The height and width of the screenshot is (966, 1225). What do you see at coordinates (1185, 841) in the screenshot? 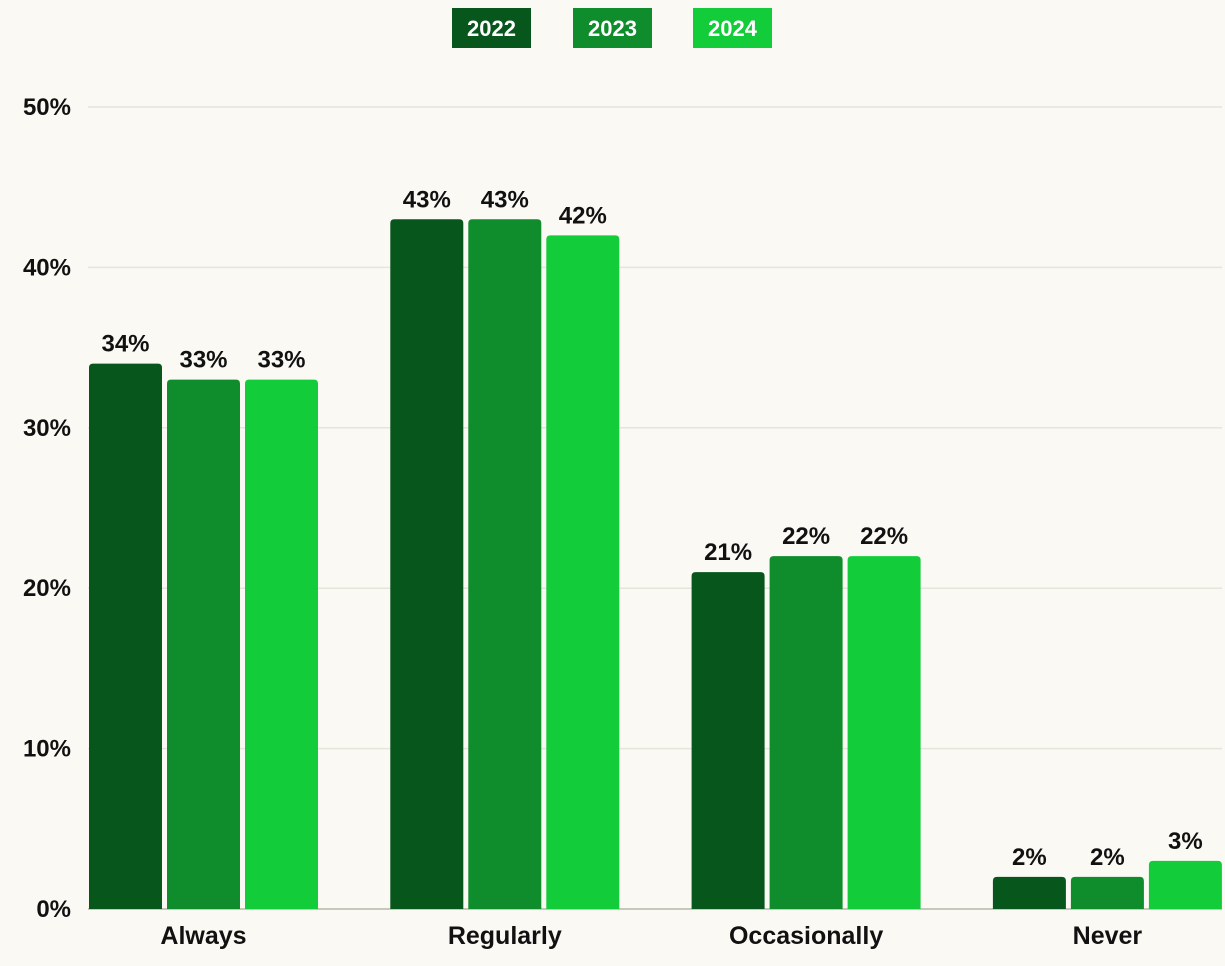
I see `value-label: 3%` at bounding box center [1185, 841].